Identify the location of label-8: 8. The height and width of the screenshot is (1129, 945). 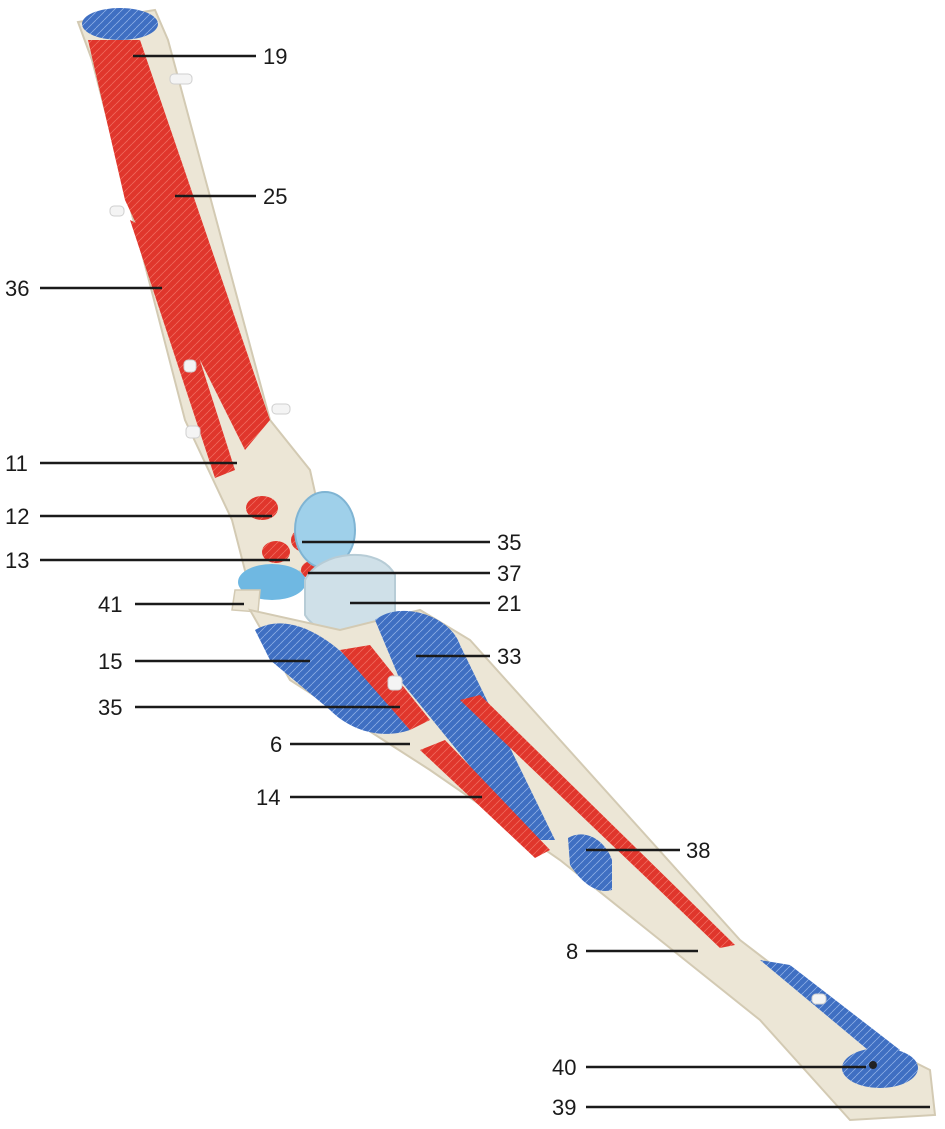
(572, 951).